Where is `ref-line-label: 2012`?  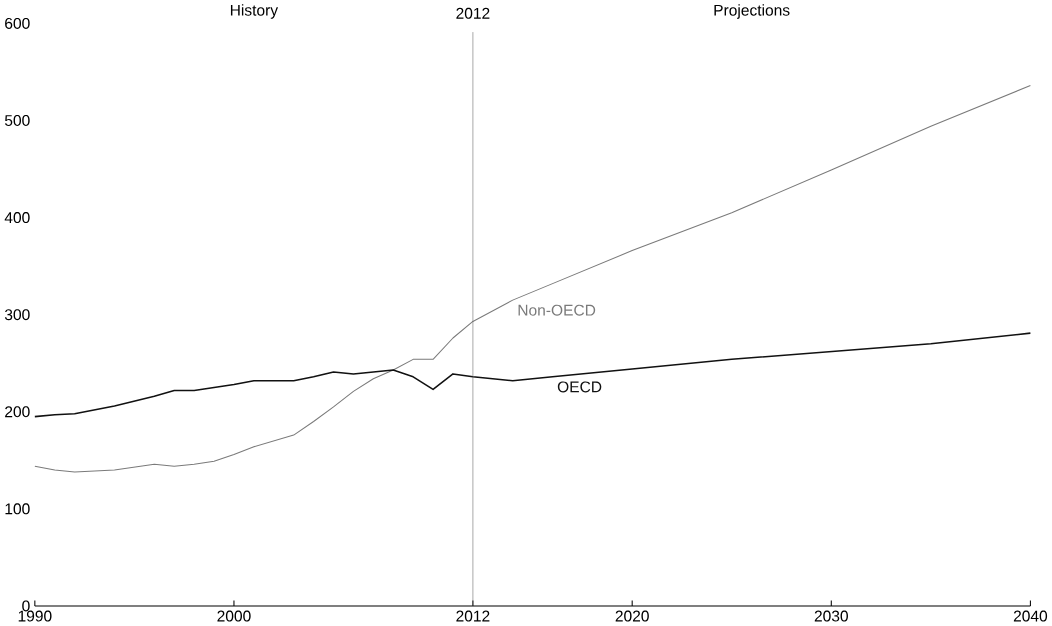 ref-line-label: 2012 is located at coordinates (473, 13).